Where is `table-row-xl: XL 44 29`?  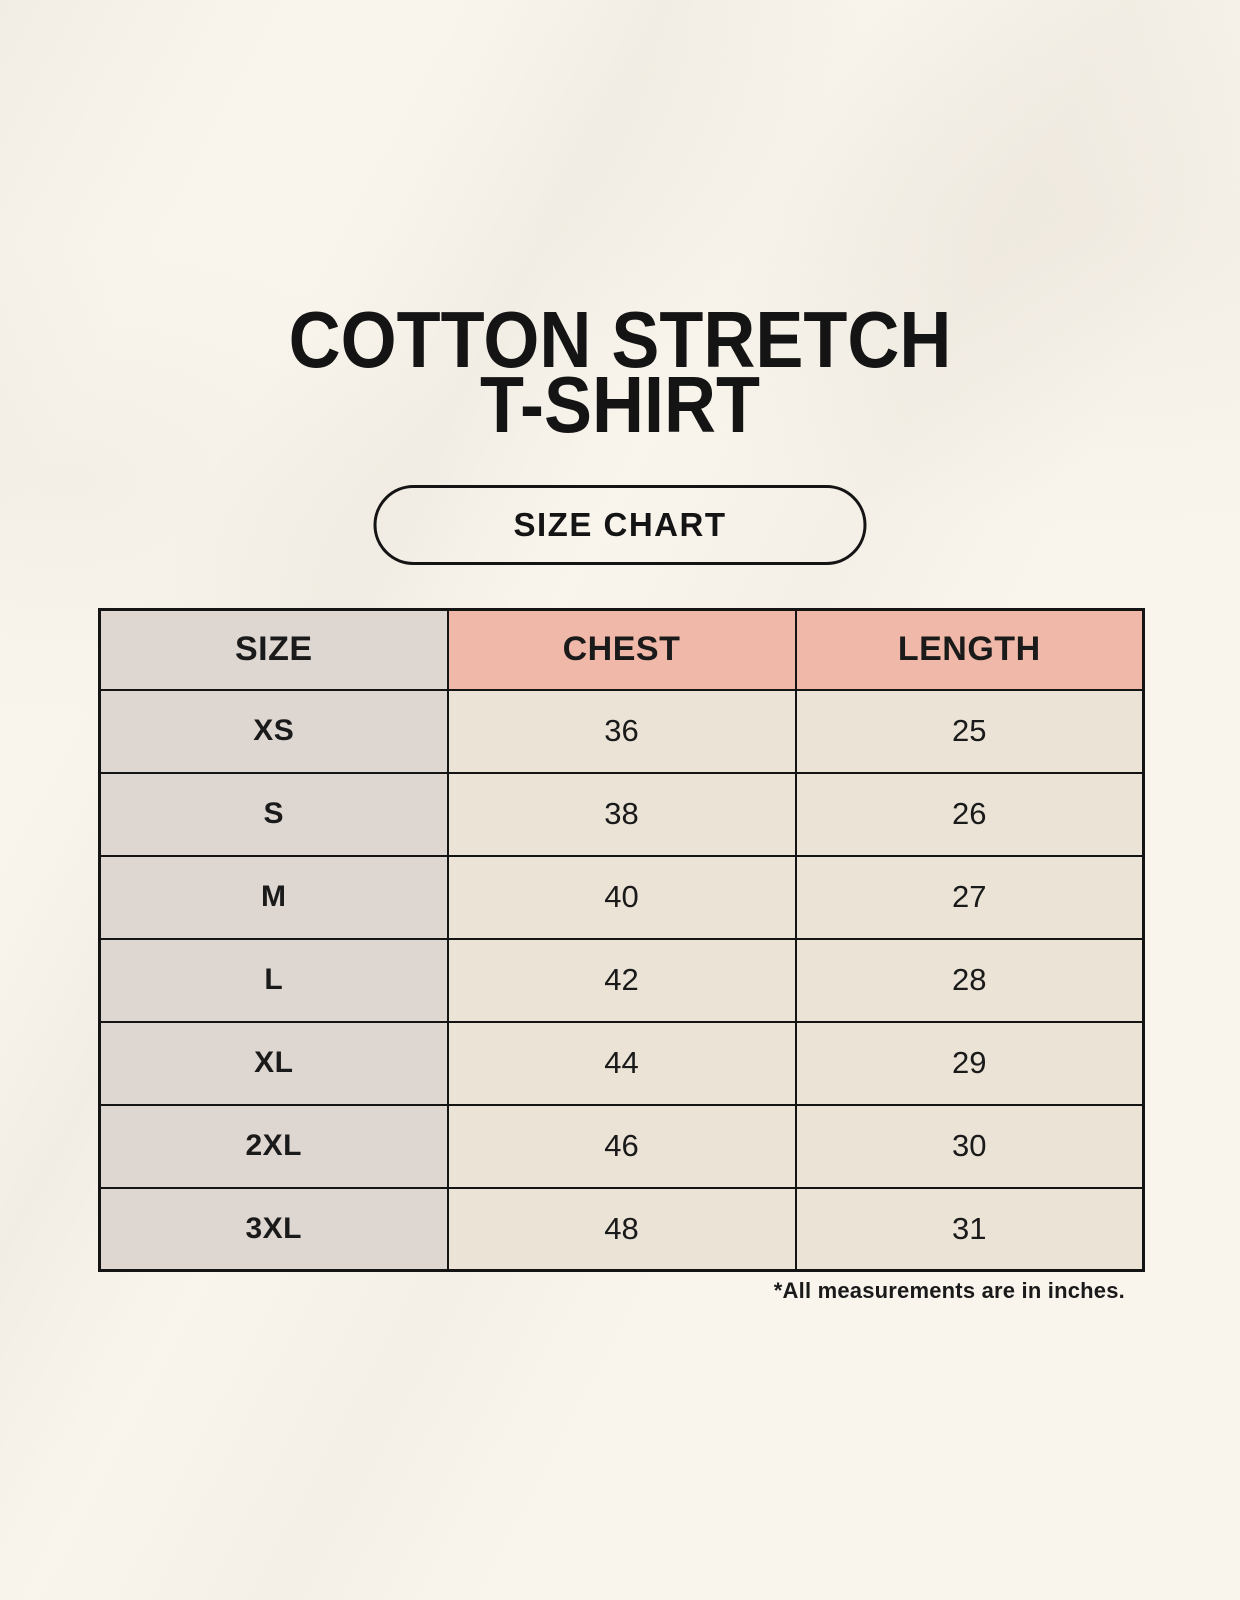 table-row-xl: XL 44 29 is located at coordinates (621, 1063).